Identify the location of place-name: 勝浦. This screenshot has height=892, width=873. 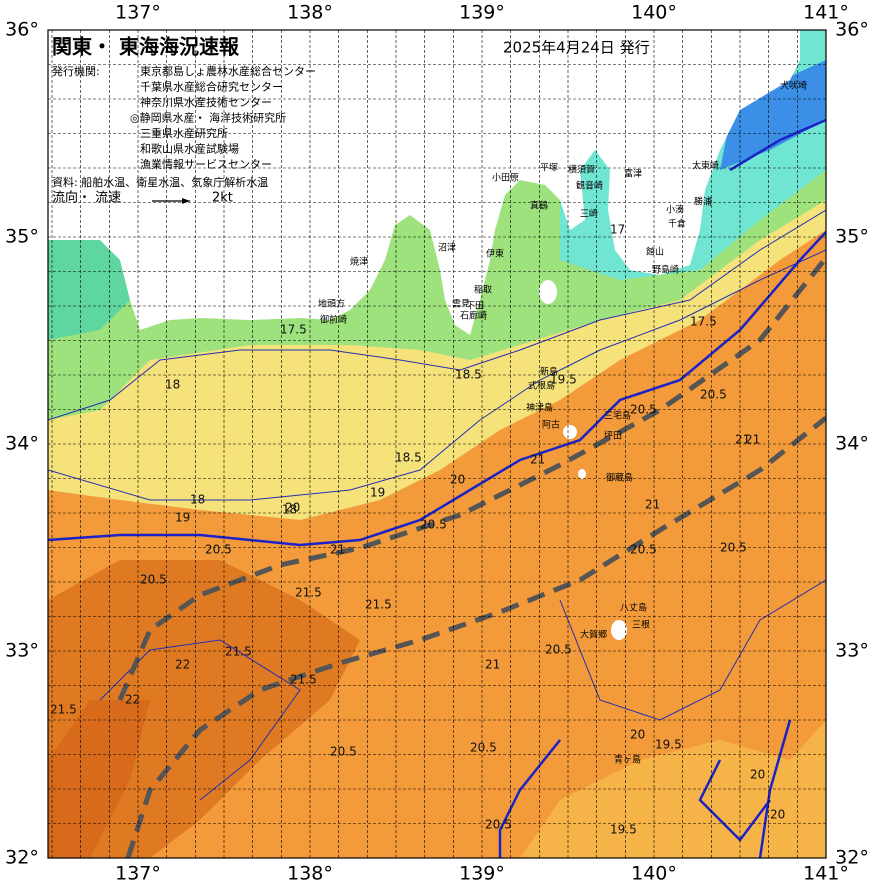
(703, 202).